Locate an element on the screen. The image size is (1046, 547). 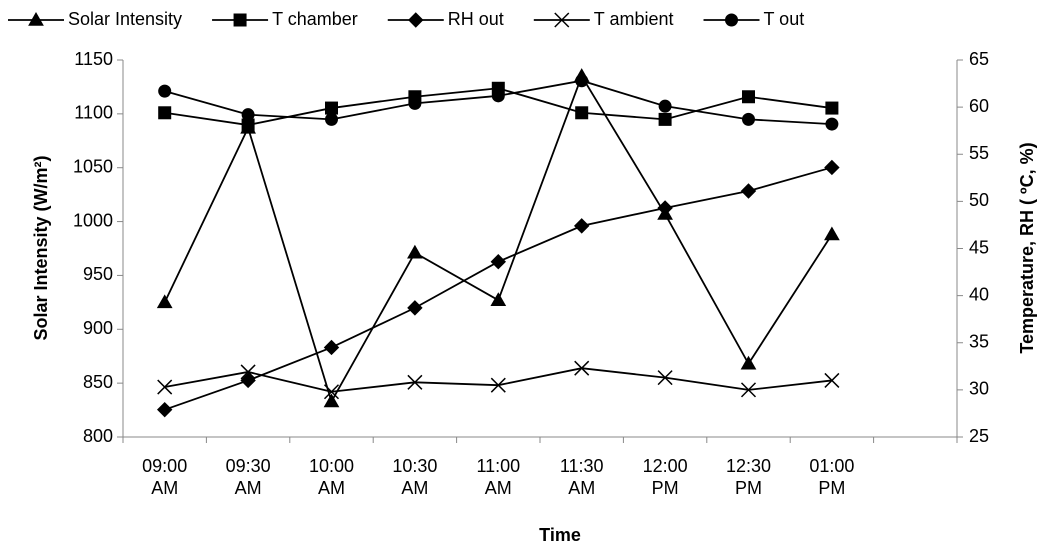
x-tick-label: 01:00 PM is located at coordinates (832, 477).